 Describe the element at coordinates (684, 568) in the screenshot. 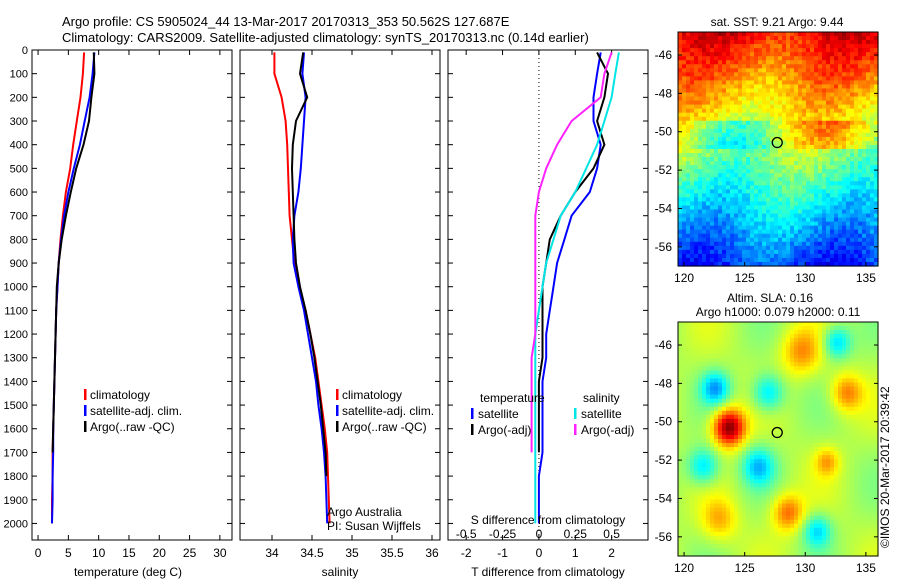

I see `sla_map-xtick-label: 120` at that location.